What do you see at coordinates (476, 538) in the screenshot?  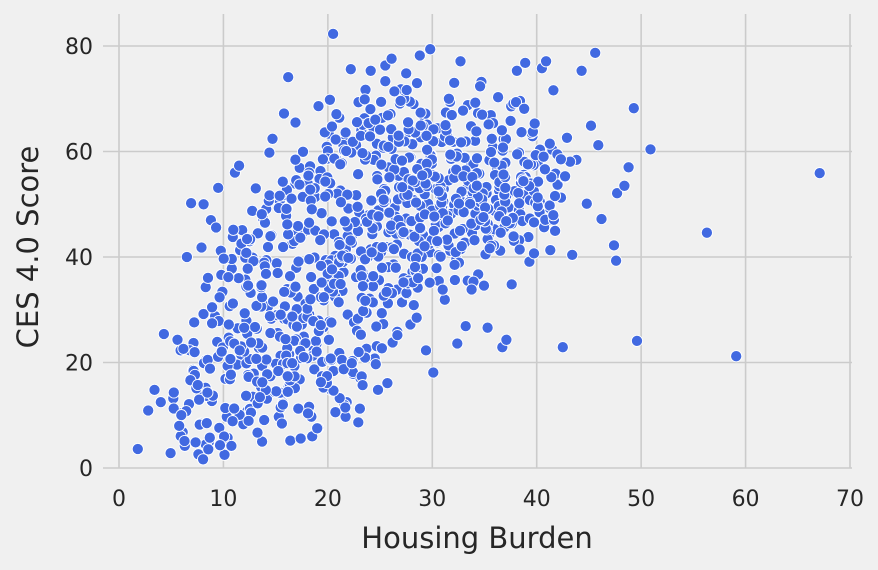 I see `x-axis-label: Housing Burden` at bounding box center [476, 538].